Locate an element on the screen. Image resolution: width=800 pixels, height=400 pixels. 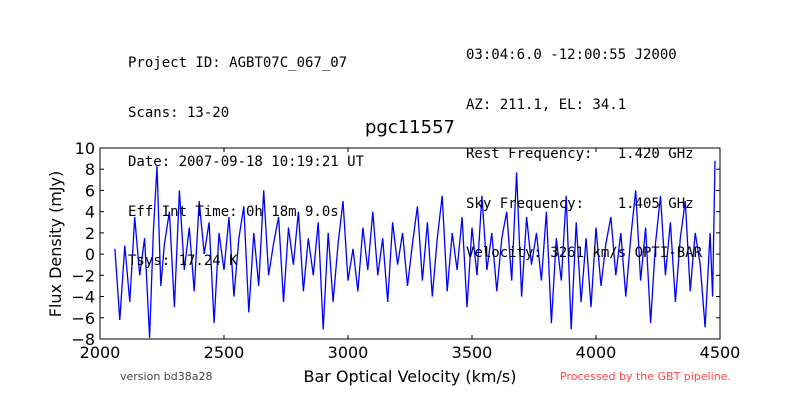
y-tick-label: −6 is located at coordinates (83, 318).